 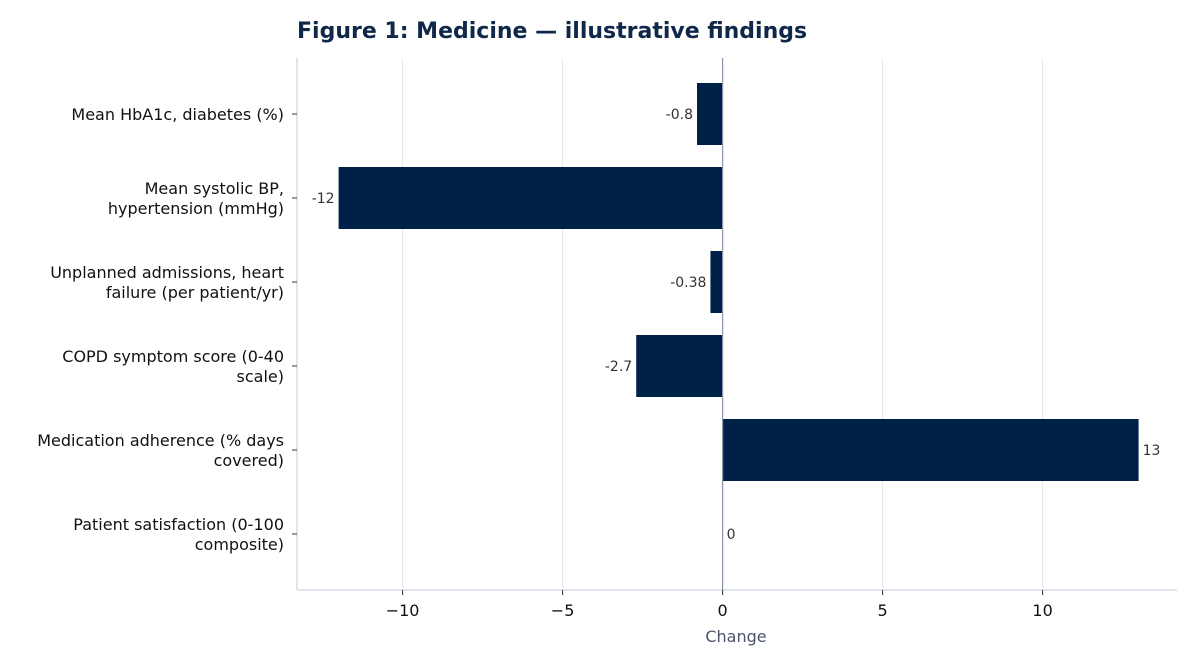 What do you see at coordinates (688, 283) in the screenshot?
I see `data-label: -0.38` at bounding box center [688, 283].